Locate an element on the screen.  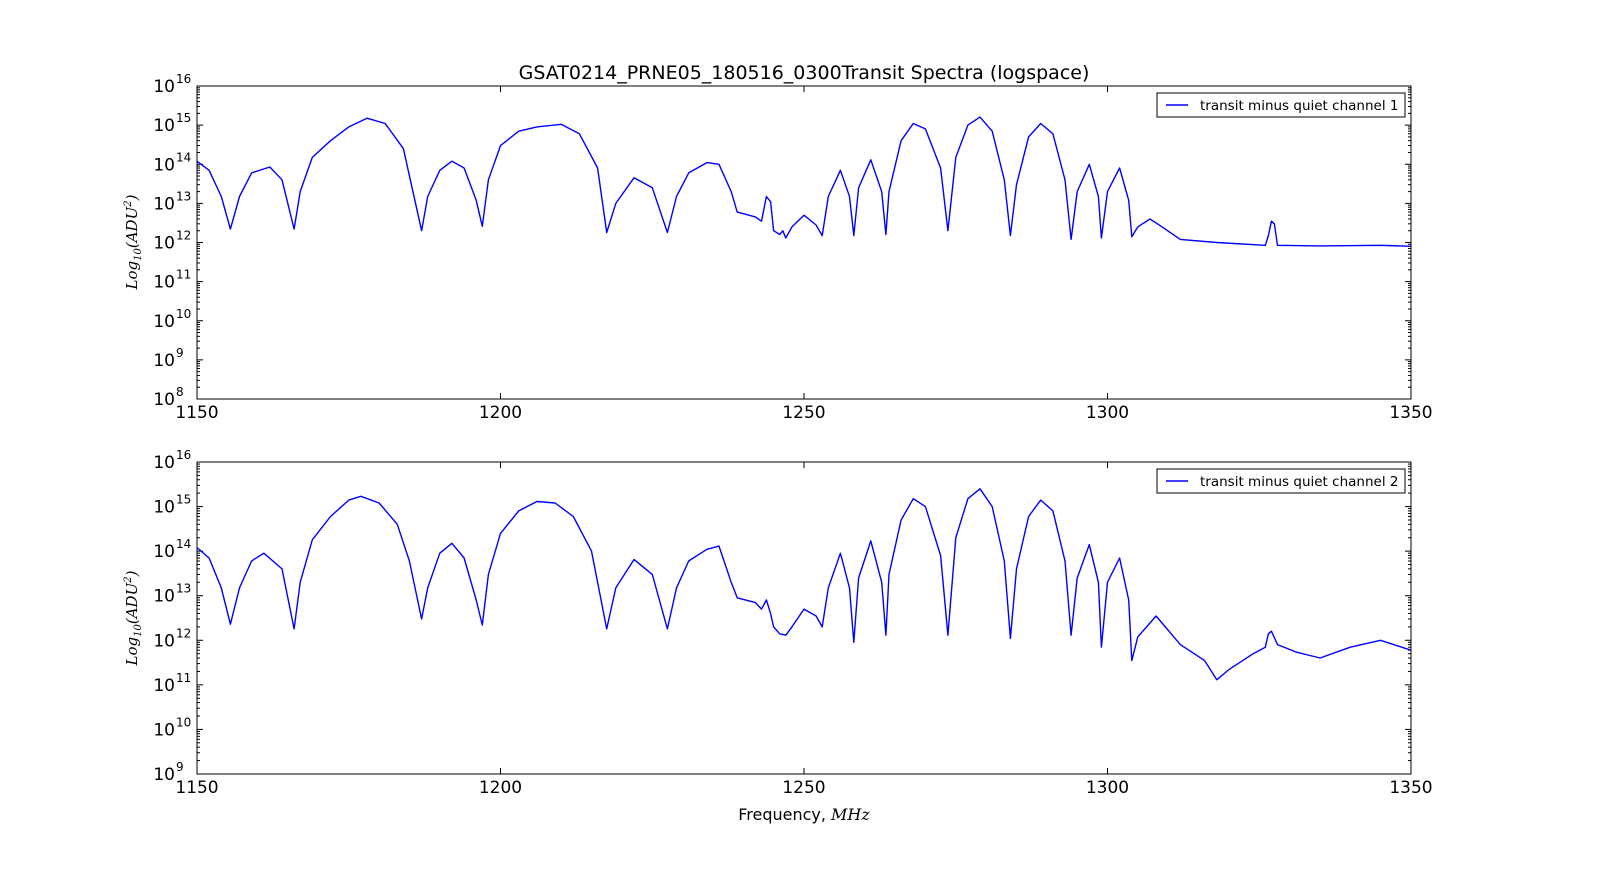
legend: transit minus quiet channel 1 is located at coordinates (1281, 105).